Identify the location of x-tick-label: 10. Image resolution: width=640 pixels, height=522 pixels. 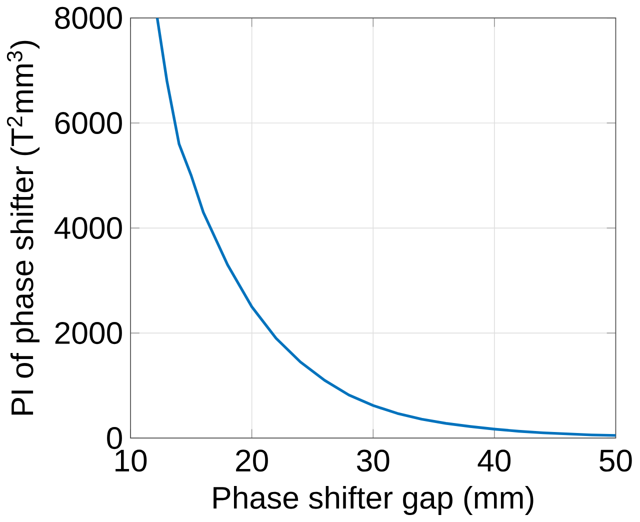
(131, 461).